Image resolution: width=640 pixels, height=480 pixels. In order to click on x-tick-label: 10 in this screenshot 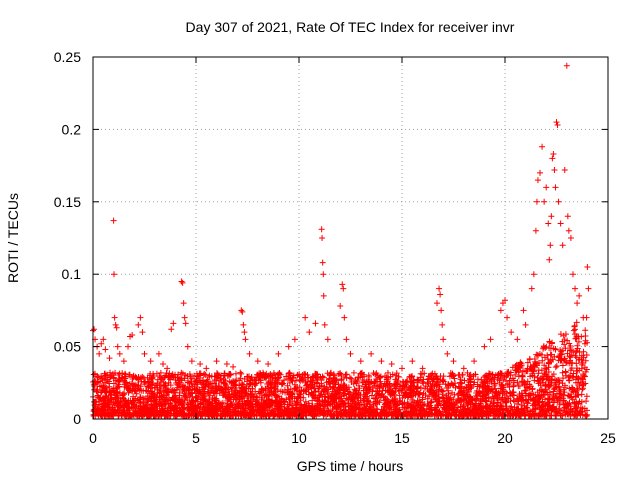, I will do `click(299, 438)`.